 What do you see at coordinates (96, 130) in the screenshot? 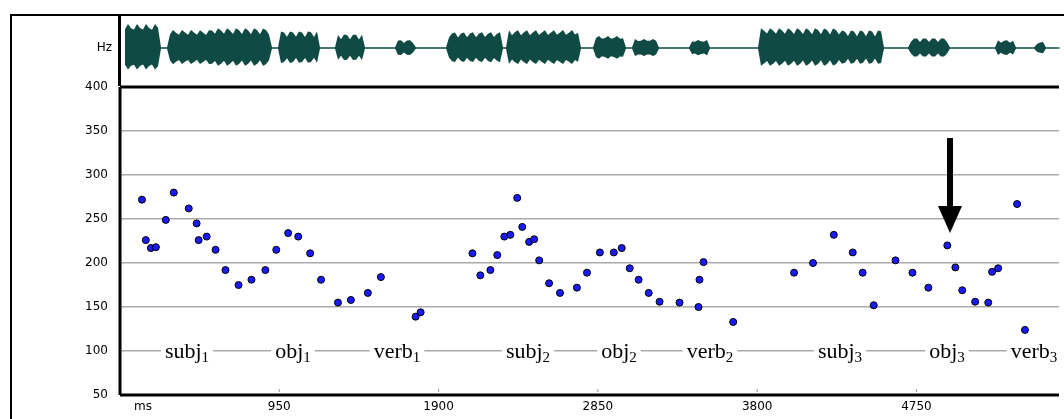
I see `y-tick-label: 350` at bounding box center [96, 130].